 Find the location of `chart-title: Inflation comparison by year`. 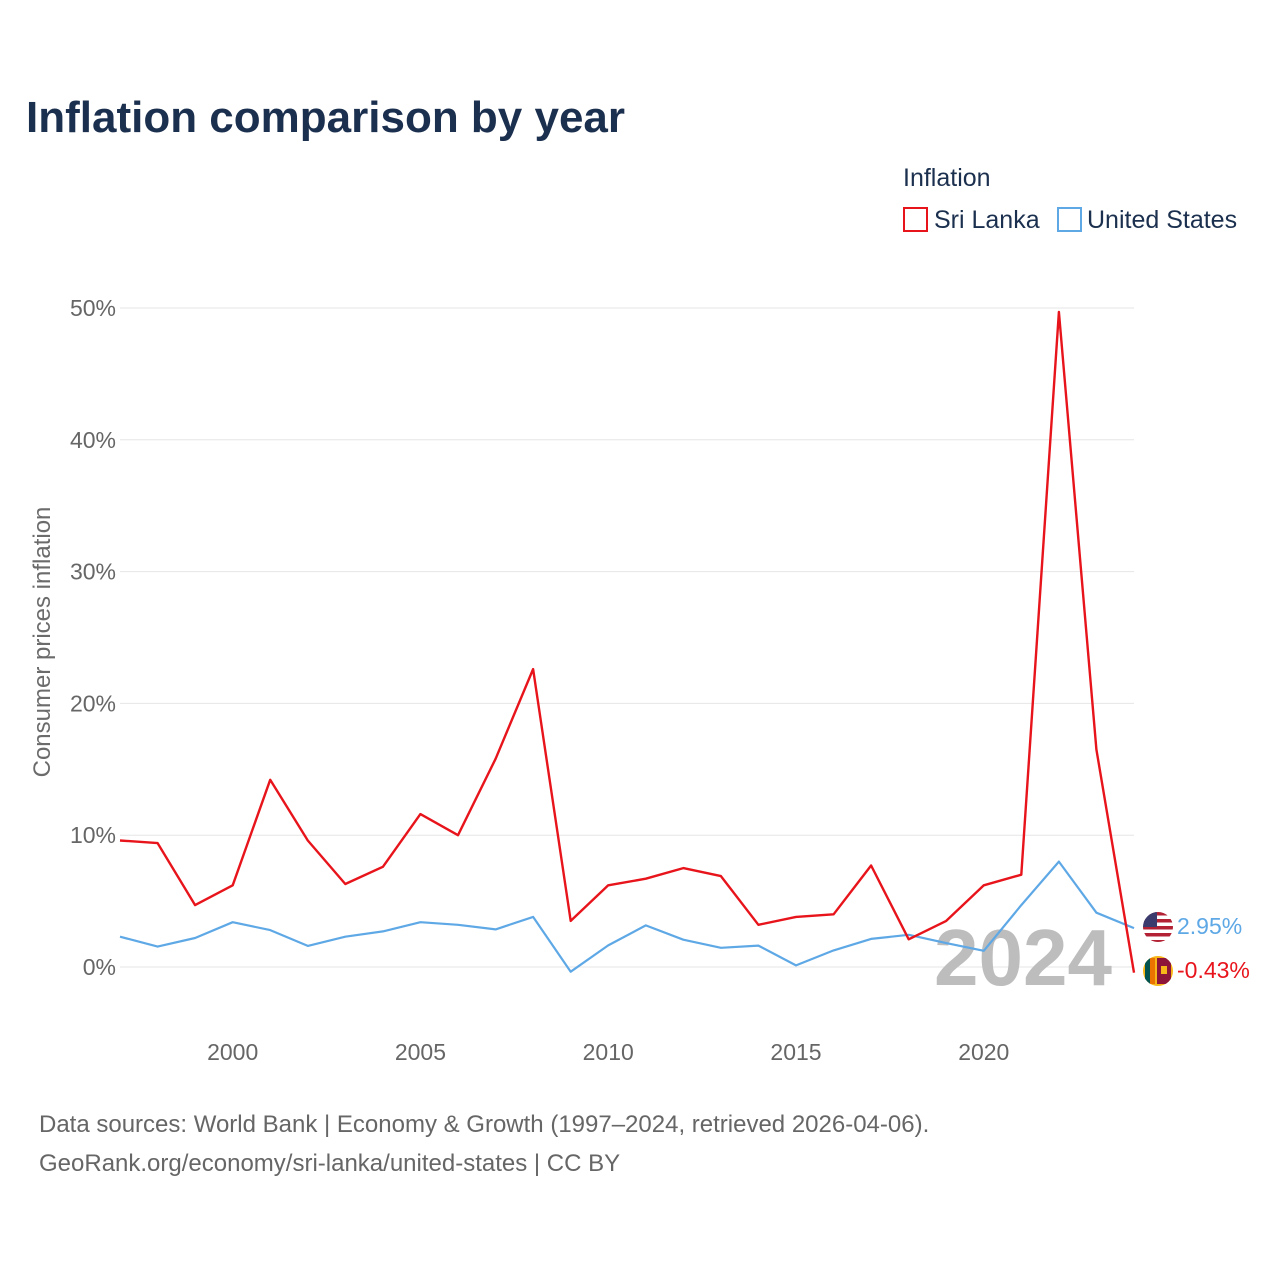

chart-title: Inflation comparison by year is located at coordinates (325, 117).